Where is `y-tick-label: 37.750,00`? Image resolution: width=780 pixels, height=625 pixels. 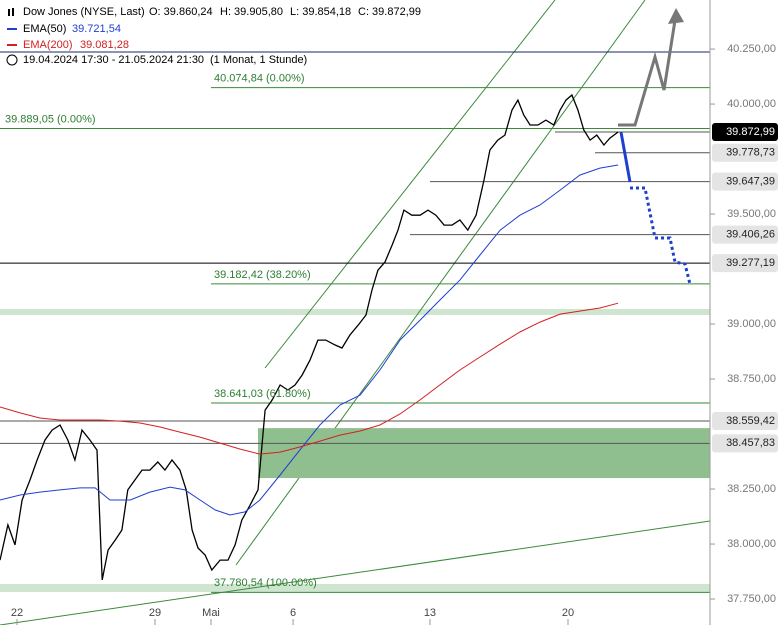 y-tick-label: 37.750,00 is located at coordinates (751, 599).